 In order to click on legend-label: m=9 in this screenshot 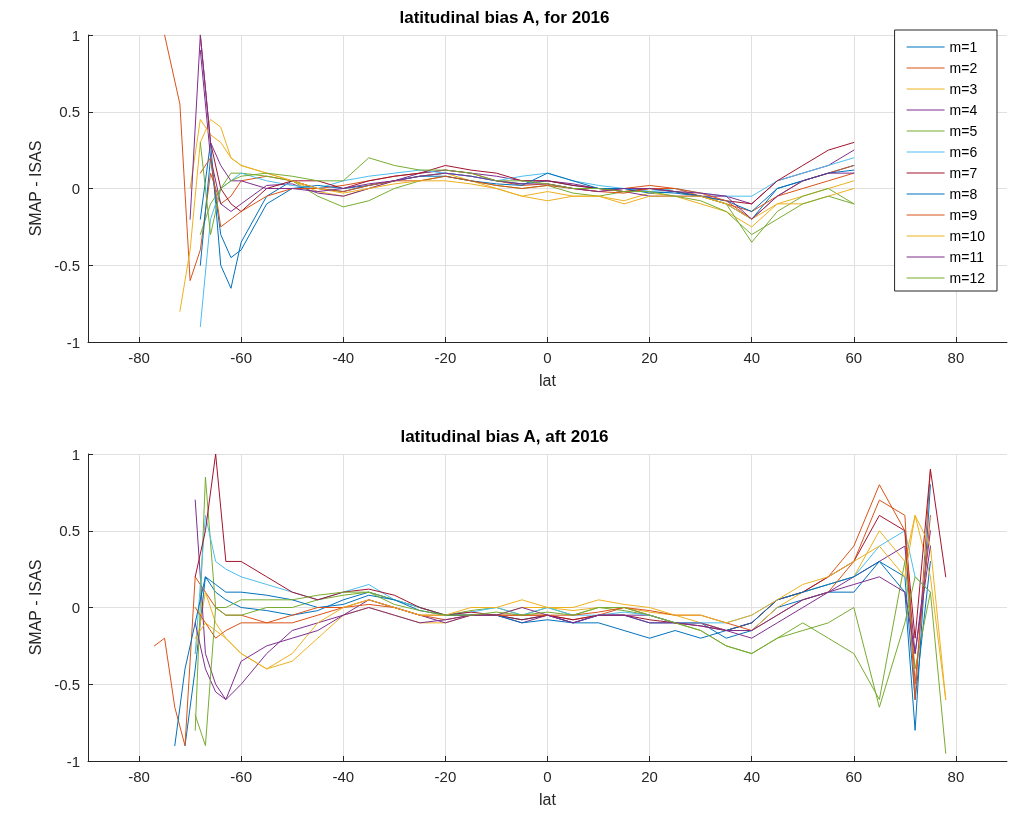, I will do `click(963, 215)`.